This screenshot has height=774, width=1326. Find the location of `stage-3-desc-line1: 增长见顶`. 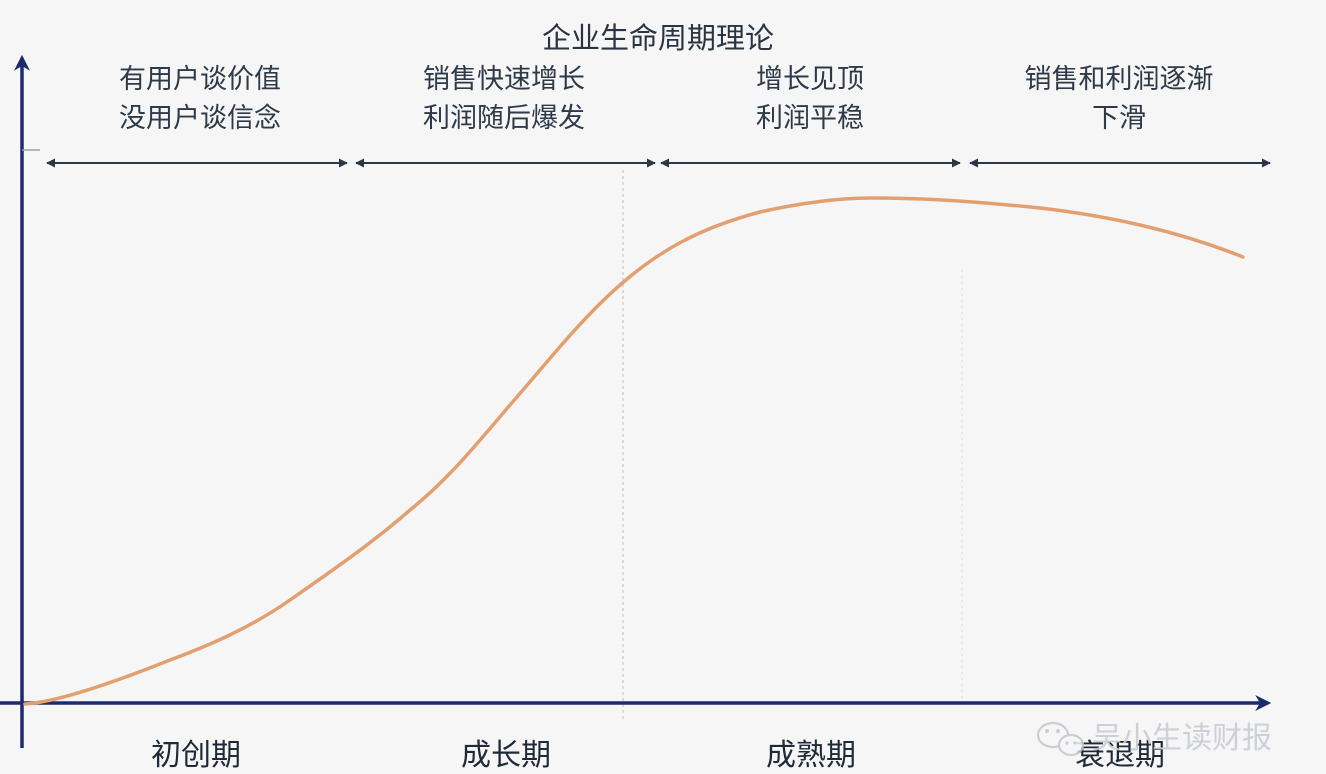

stage-3-desc-line1: 增长见顶 is located at coordinates (810, 79).